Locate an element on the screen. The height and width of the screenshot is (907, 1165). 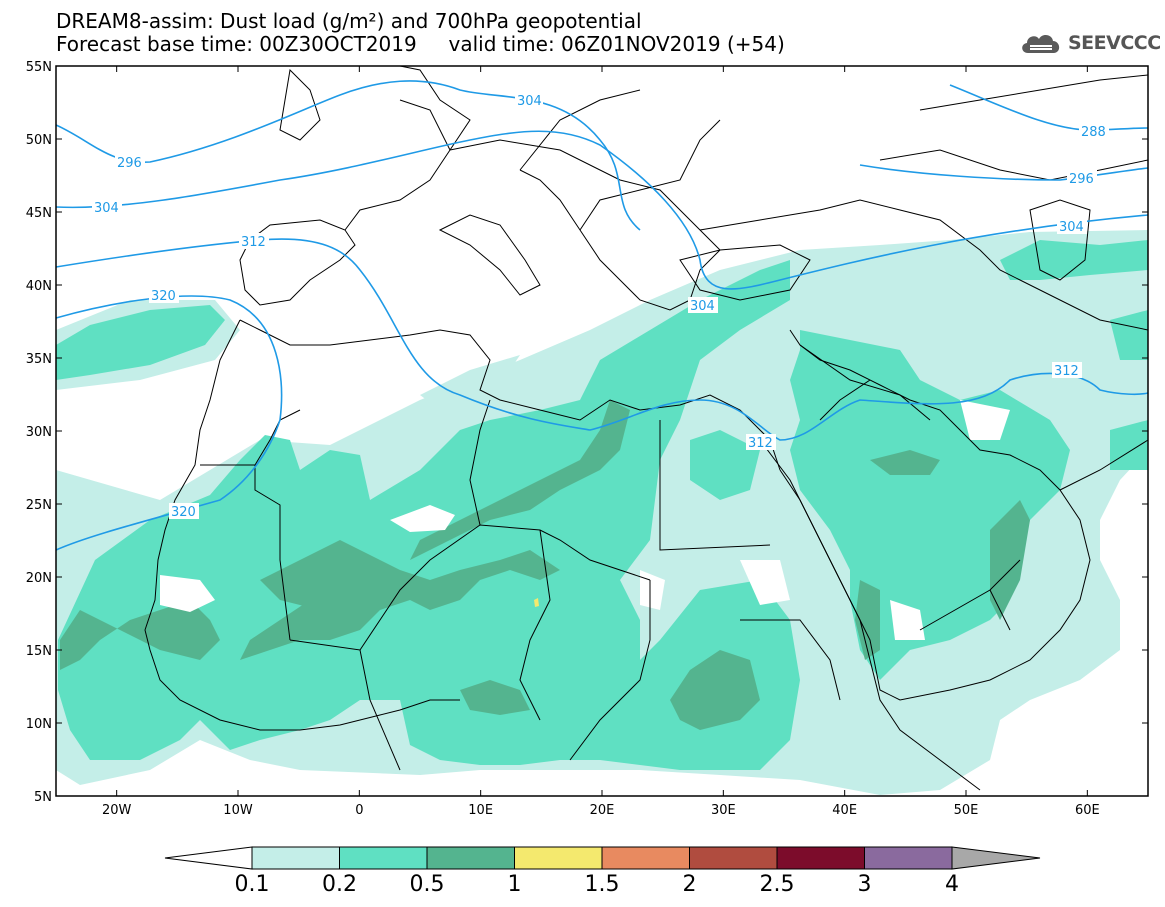
lon-tick-label: 60E is located at coordinates (1087, 810).